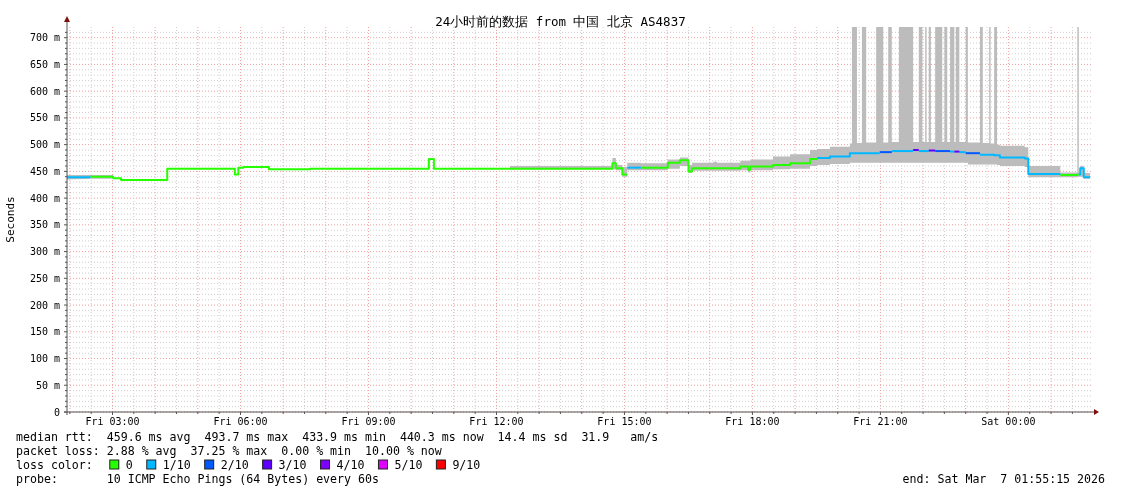 The image size is (1121, 494). Describe the element at coordinates (229, 451) in the screenshot. I see `annotation: packet loss: 2.88 % avg 37.25 % max 0.00 % min 10.00 % now` at that location.